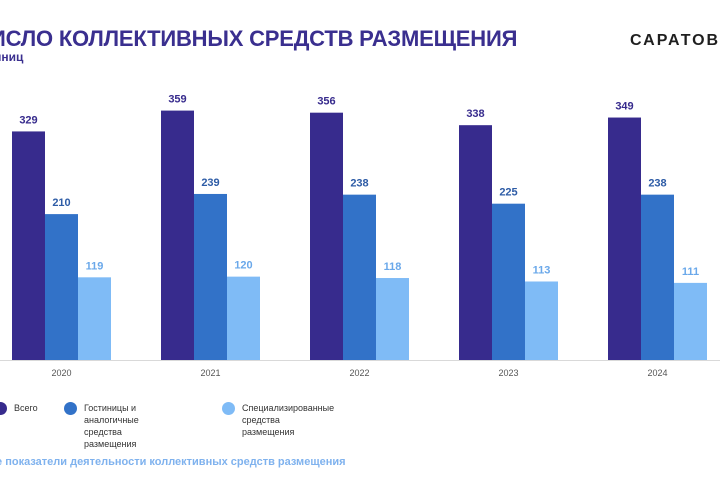 The width and height of the screenshot is (720, 480). I want to click on data-label-2021-series-1: 359, so click(177, 100).